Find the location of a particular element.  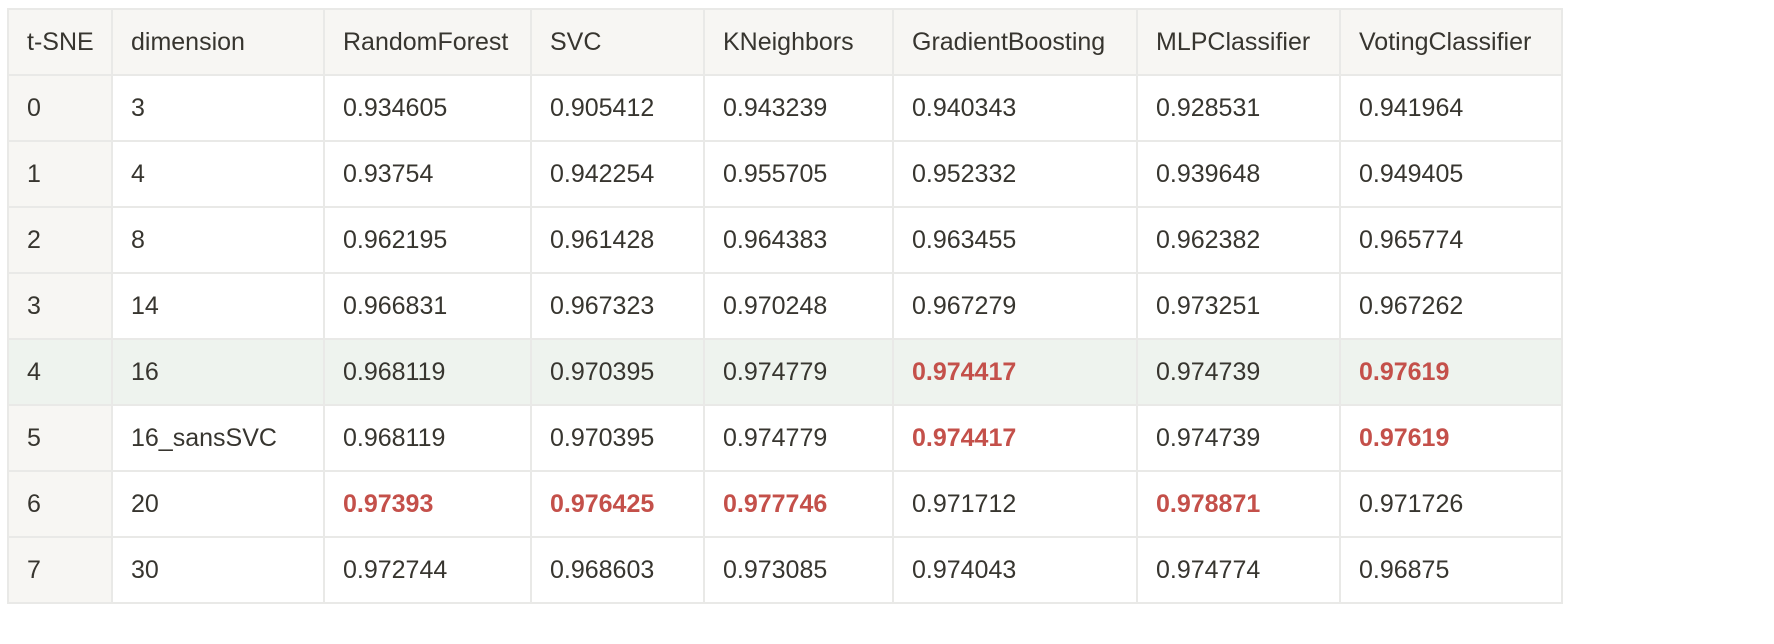

table-cell: 0.962195 is located at coordinates (427, 240).